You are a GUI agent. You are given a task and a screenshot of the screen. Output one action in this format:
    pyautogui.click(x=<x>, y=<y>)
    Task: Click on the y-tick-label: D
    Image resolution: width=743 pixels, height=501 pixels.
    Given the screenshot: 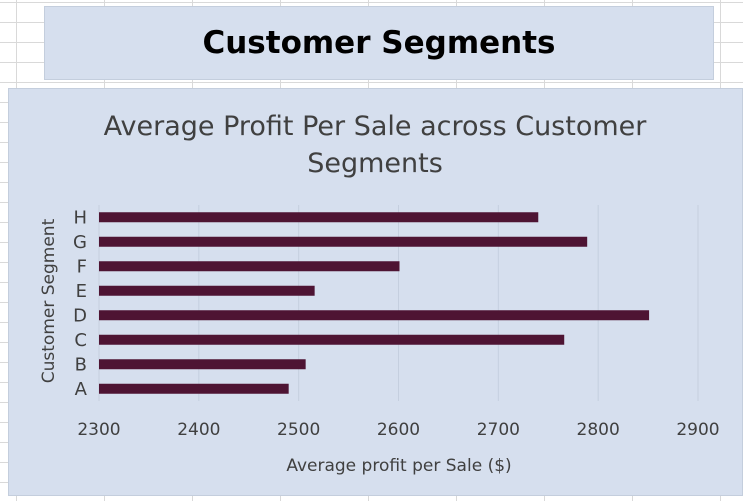 What is the action you would take?
    pyautogui.click(x=80, y=315)
    